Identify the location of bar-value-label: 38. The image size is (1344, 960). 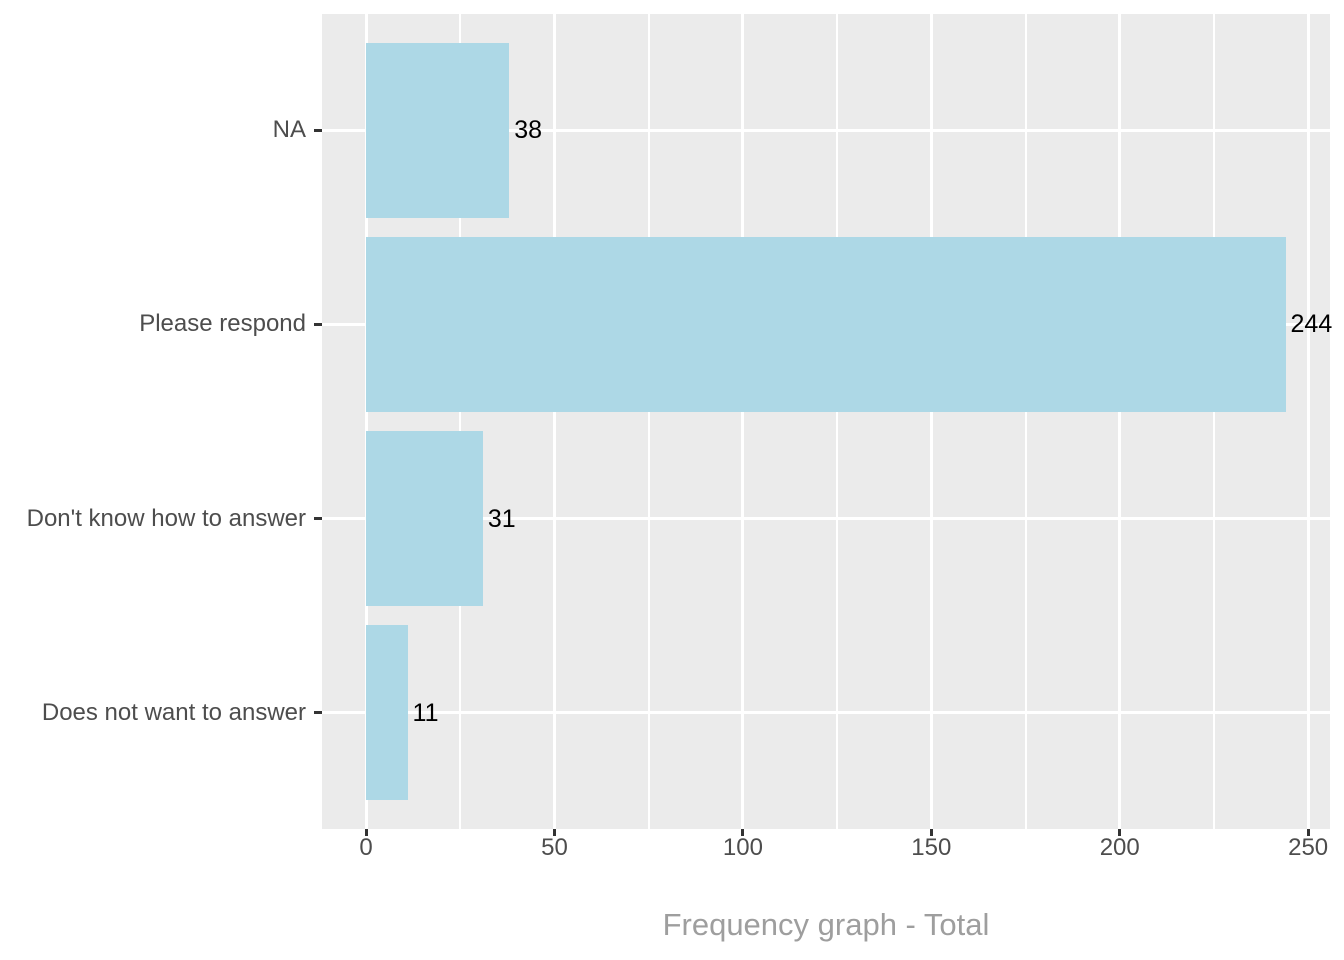
(528, 130).